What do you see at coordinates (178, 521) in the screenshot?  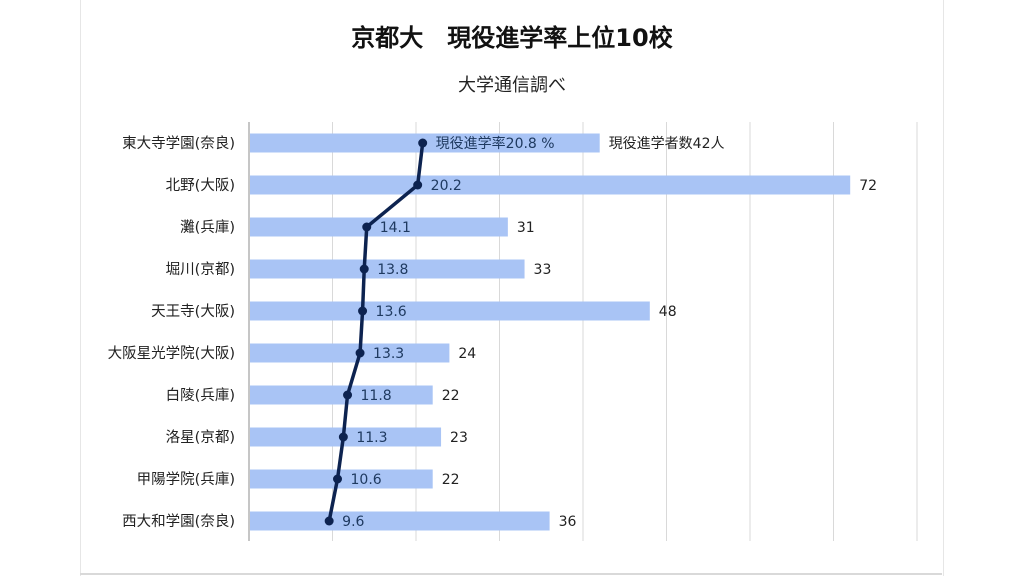 I see `category-label: 西大和学園(奈良)` at bounding box center [178, 521].